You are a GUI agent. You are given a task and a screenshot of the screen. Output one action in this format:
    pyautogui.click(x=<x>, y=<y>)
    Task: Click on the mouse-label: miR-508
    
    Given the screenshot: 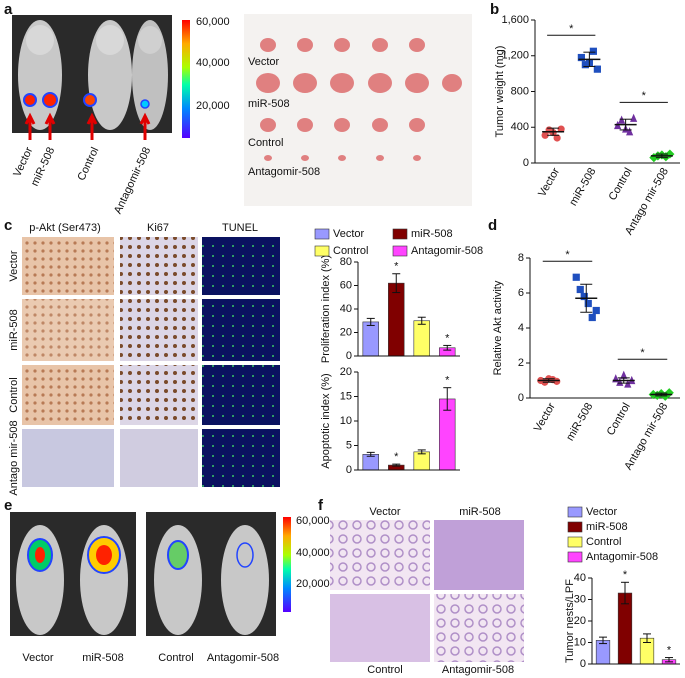 What is the action you would take?
    pyautogui.click(x=103, y=658)
    